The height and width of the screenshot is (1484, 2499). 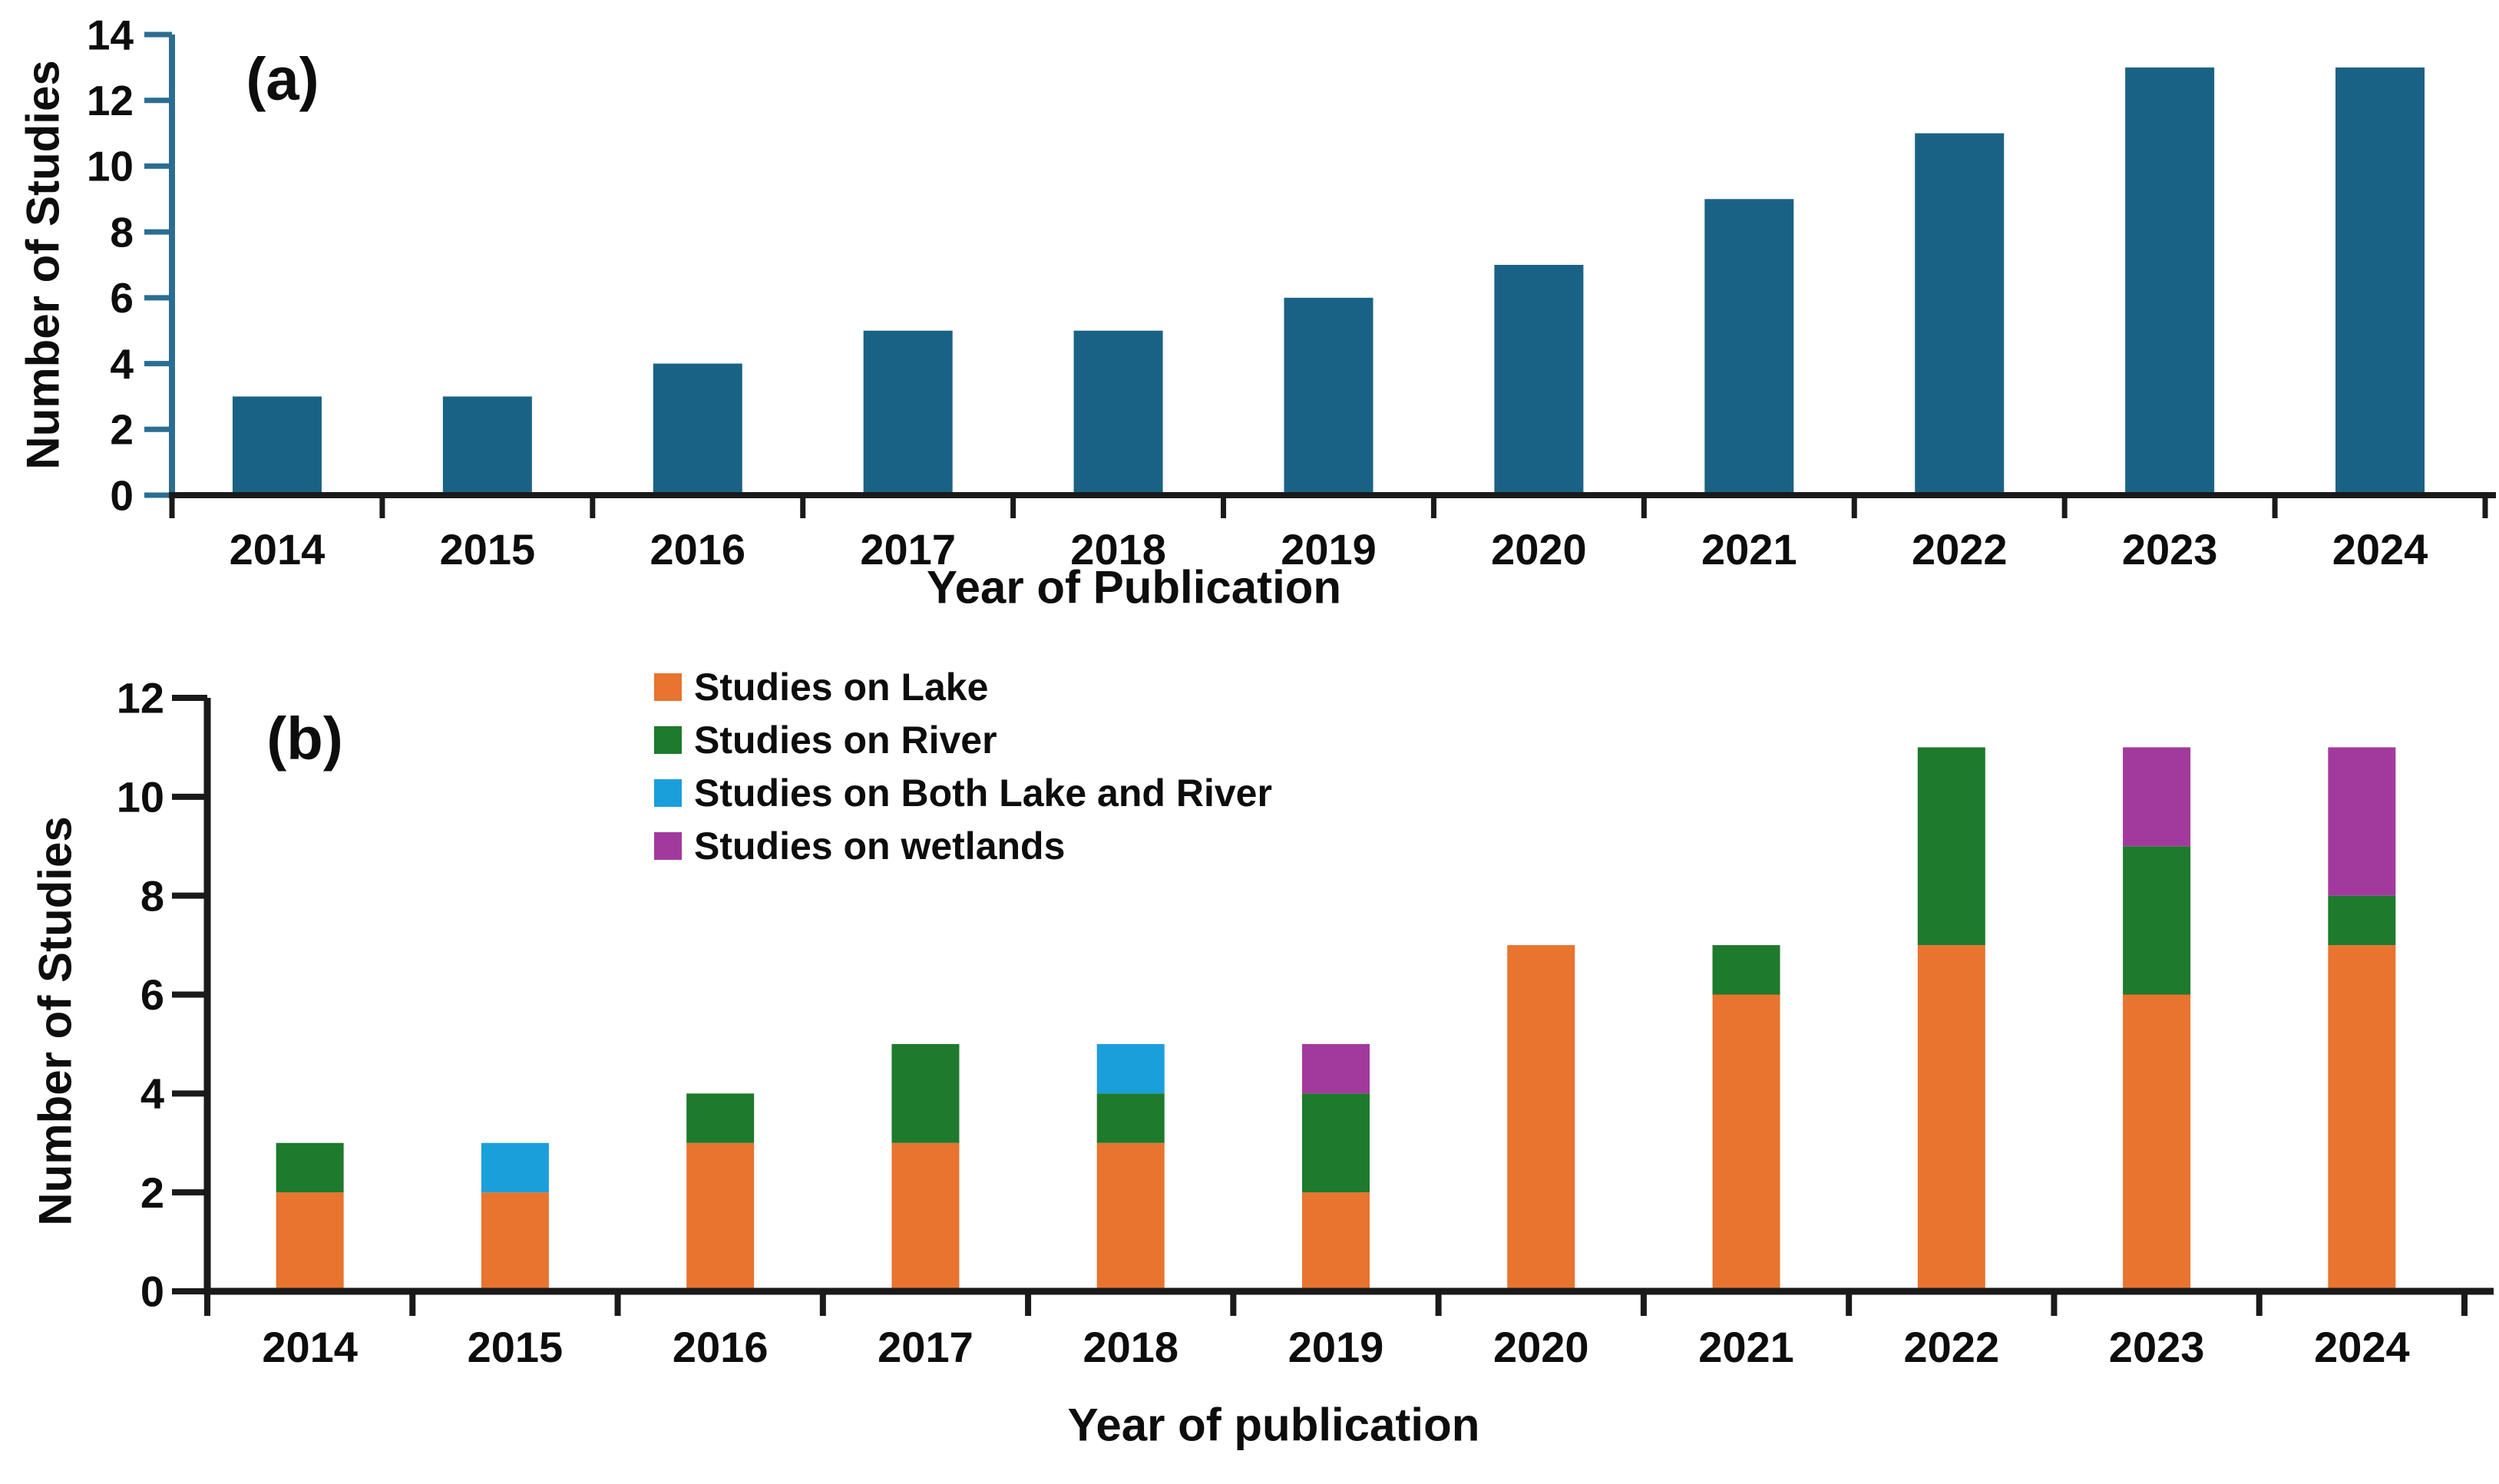 I want to click on legend-label-lake: Studies on Lake, so click(x=841, y=687).